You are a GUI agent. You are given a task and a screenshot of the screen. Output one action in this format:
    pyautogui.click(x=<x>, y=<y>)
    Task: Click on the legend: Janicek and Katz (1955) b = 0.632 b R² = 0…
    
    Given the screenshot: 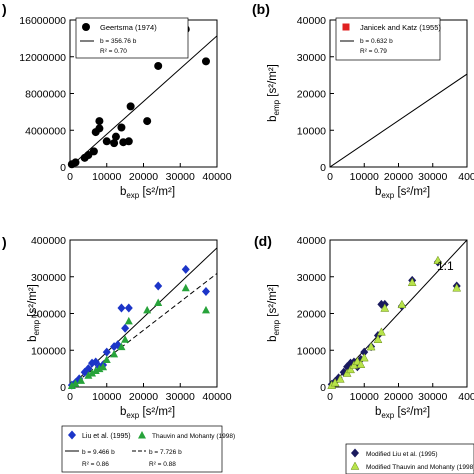 What is the action you would take?
    pyautogui.click(x=388, y=39)
    